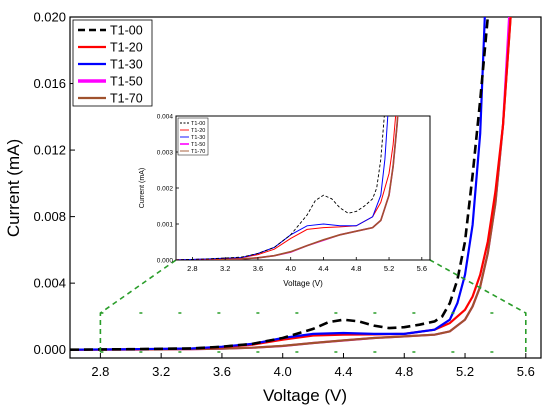 This screenshot has height=408, width=550. Describe the element at coordinates (138, 305) in the screenshot. I see `zoom-guide-left` at that location.